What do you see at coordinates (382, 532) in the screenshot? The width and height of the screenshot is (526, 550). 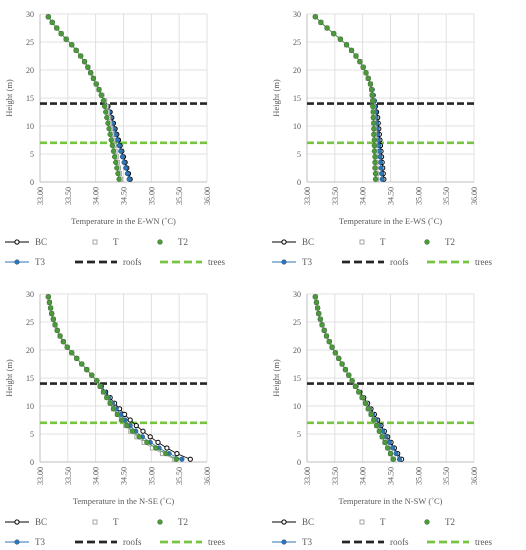 I see `legend: BC T T2 T3 roofs trees` at bounding box center [382, 532].